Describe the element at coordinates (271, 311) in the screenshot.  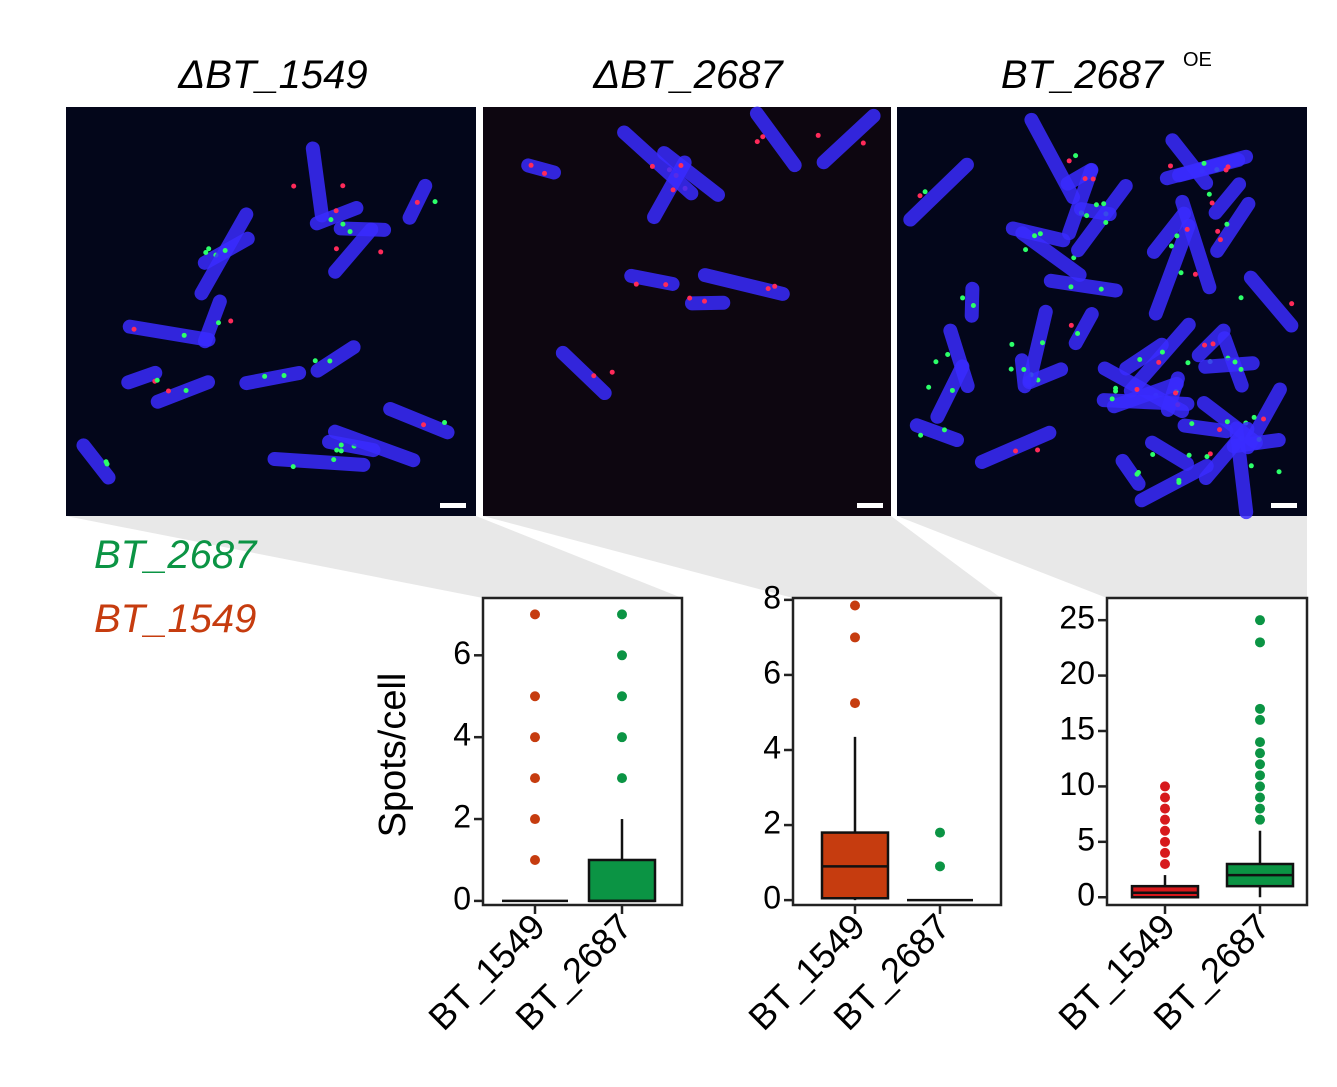
I see `micrograph` at that location.